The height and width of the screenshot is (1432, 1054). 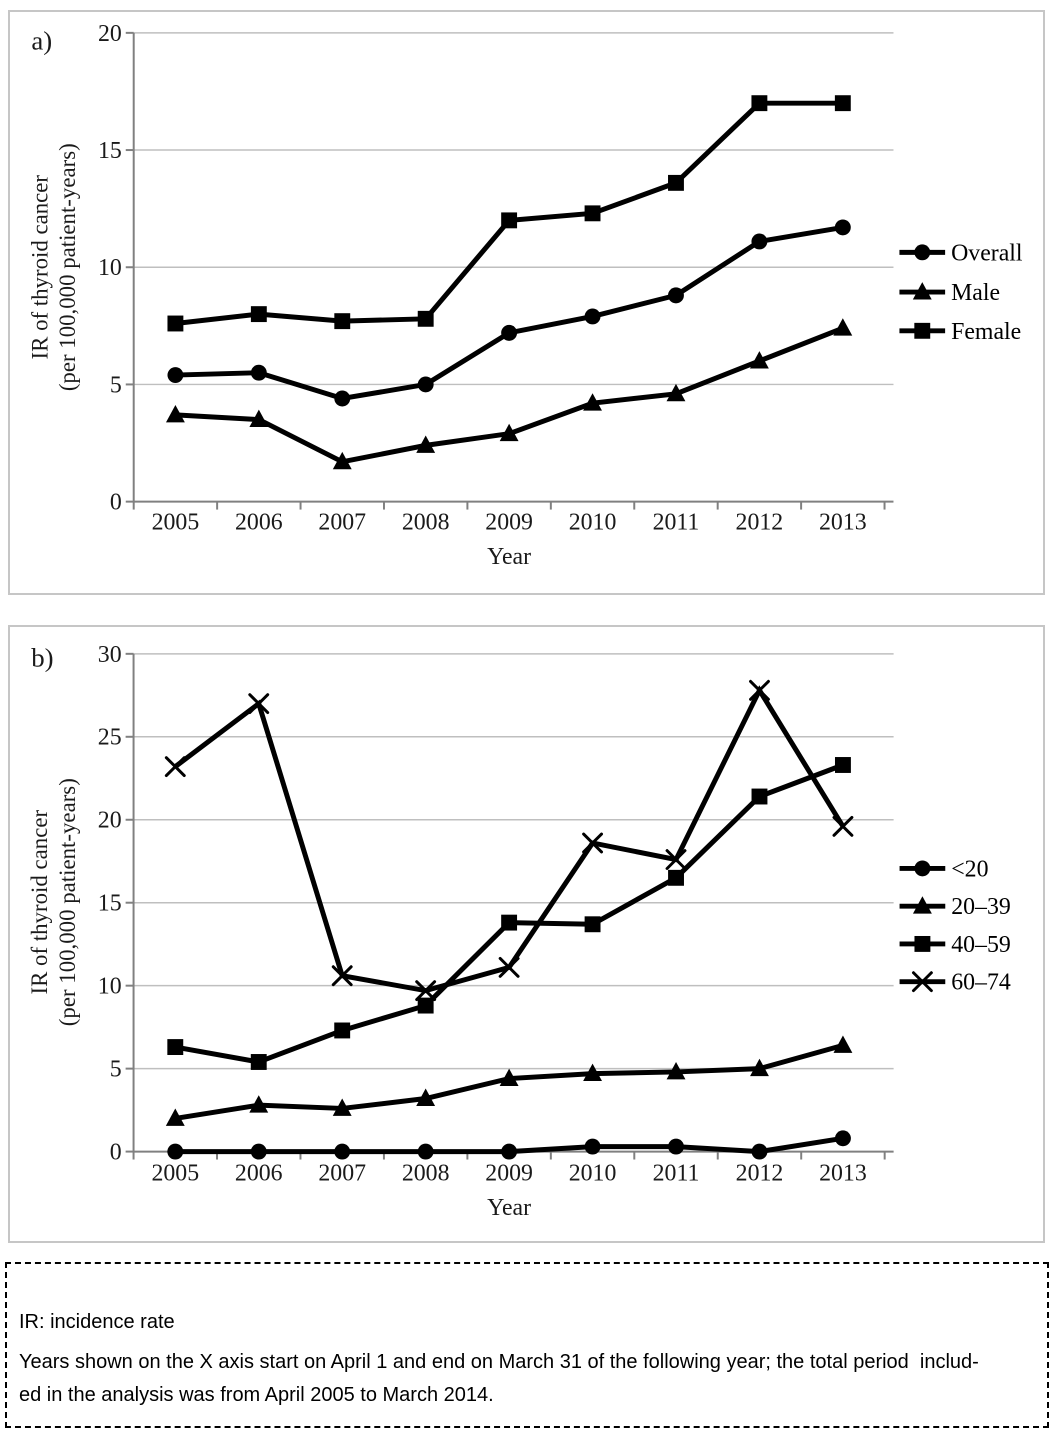 I want to click on x-tick-label: 2012, so click(x=760, y=522).